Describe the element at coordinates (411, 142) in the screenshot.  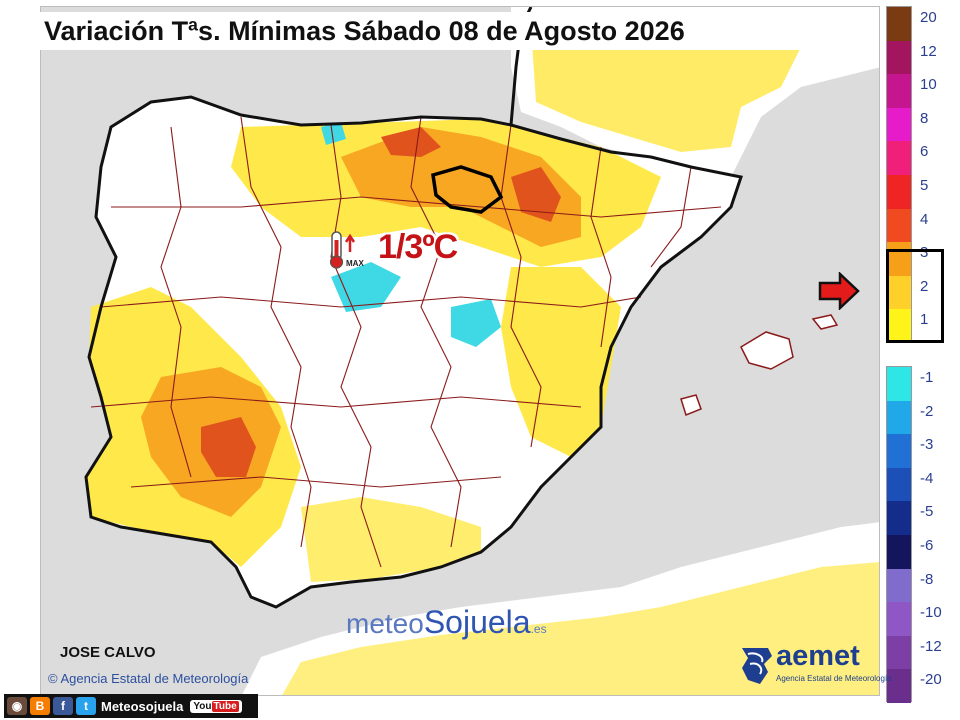
I see `rioja-red-core` at that location.